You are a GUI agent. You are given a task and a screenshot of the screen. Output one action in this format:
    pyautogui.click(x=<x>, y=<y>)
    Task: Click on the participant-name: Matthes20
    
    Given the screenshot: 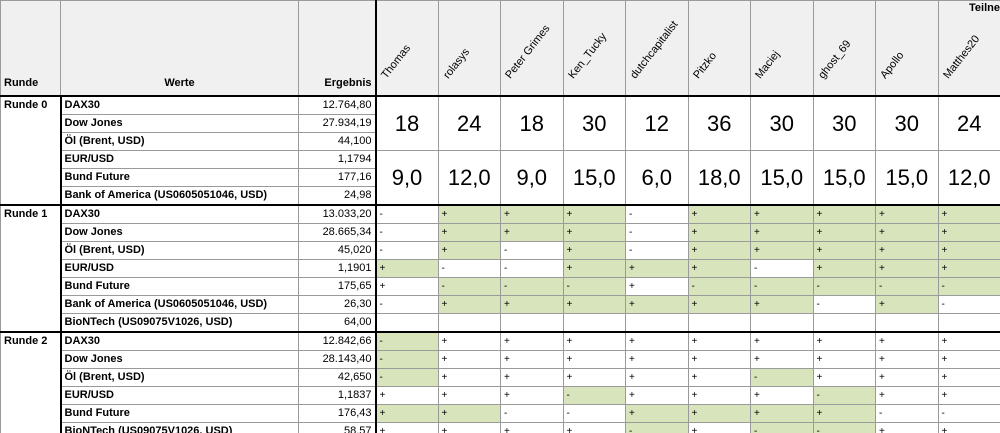 What is the action you would take?
    pyautogui.click(x=961, y=57)
    